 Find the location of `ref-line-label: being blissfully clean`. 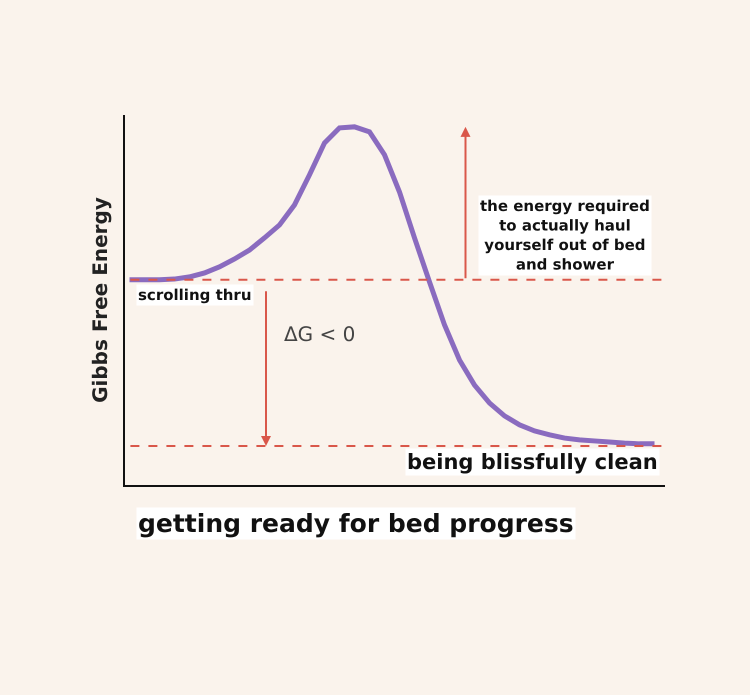

ref-line-label: being blissfully clean is located at coordinates (532, 462).